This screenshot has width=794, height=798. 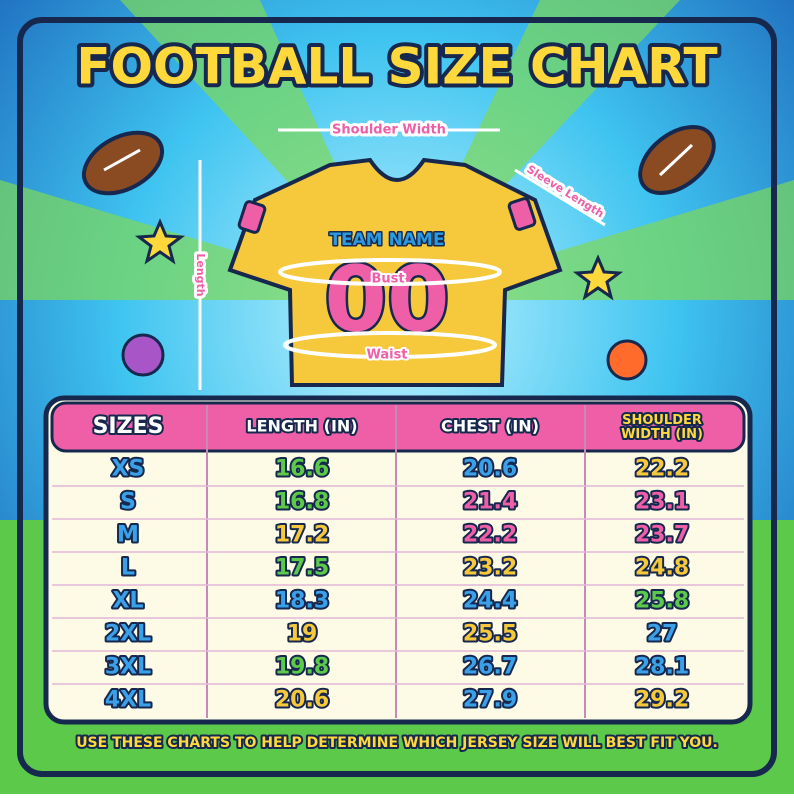 What do you see at coordinates (490, 601) in the screenshot?
I see `measurement: 24.4` at bounding box center [490, 601].